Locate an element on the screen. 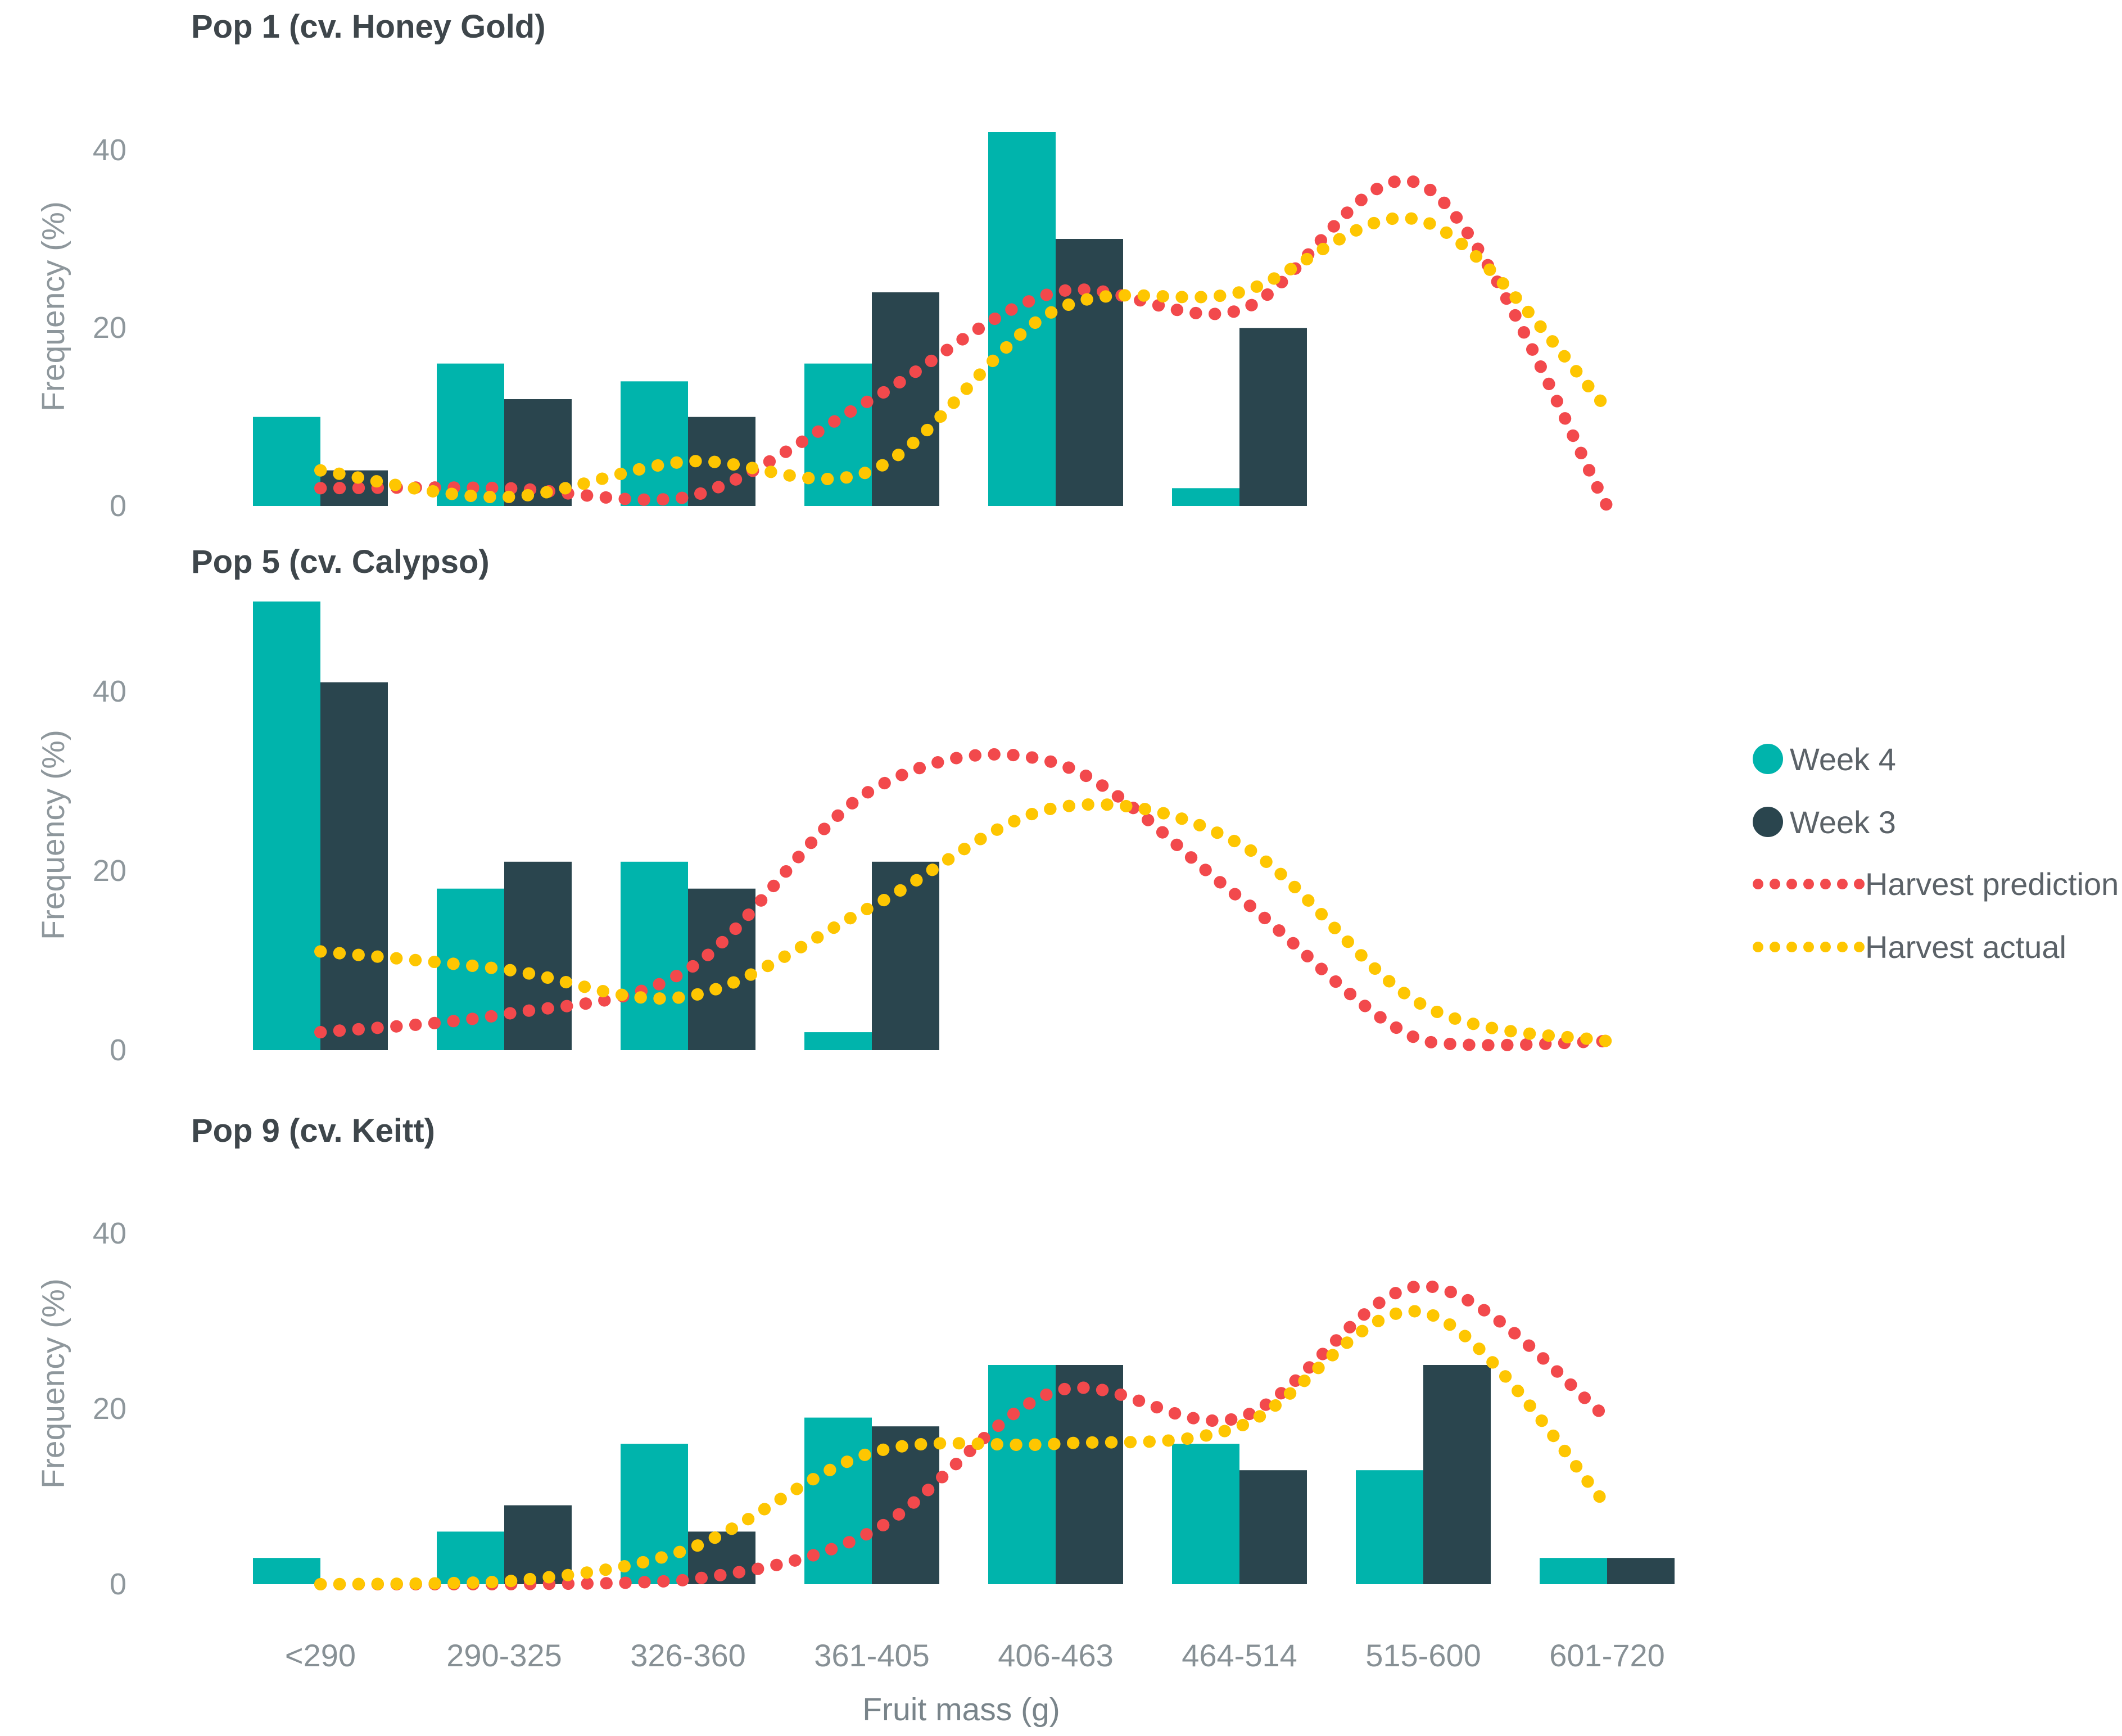 Image resolution: width=2122 pixels, height=1736 pixels. legend-item-week3: Week 3 is located at coordinates (1824, 822).